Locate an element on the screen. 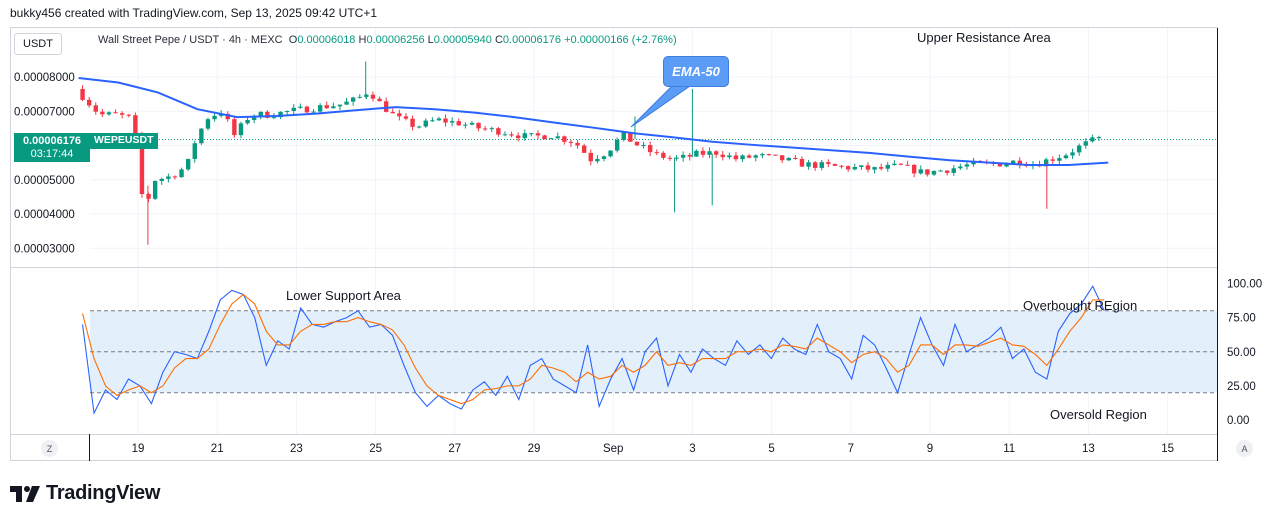  time-tick-label: 23 is located at coordinates (296, 449).